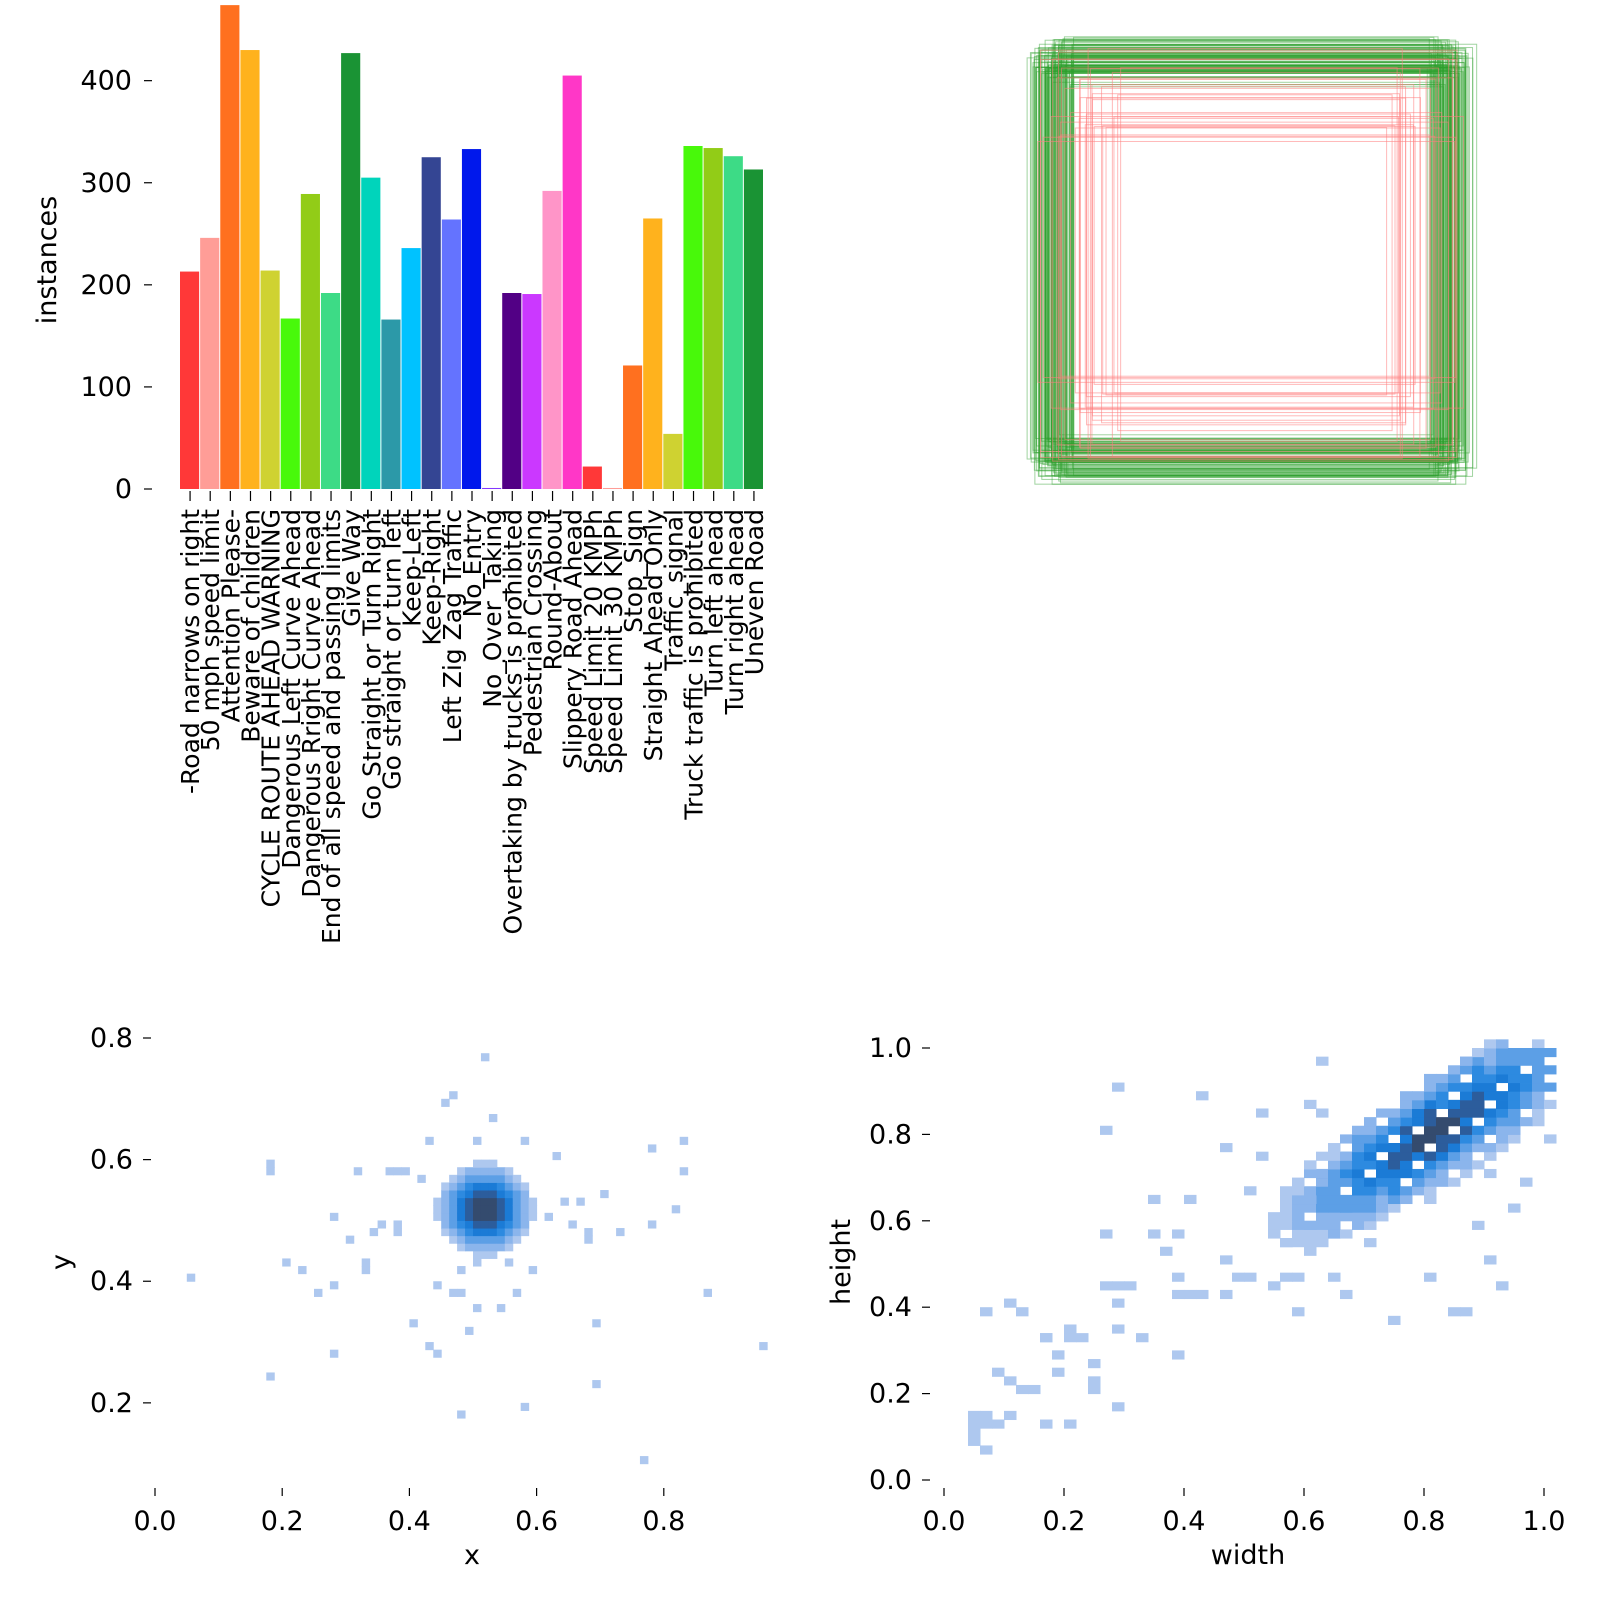 This screenshot has height=1600, width=1600. I want to click on wh-y-tick-label-5: 1.0, so click(890, 1048).